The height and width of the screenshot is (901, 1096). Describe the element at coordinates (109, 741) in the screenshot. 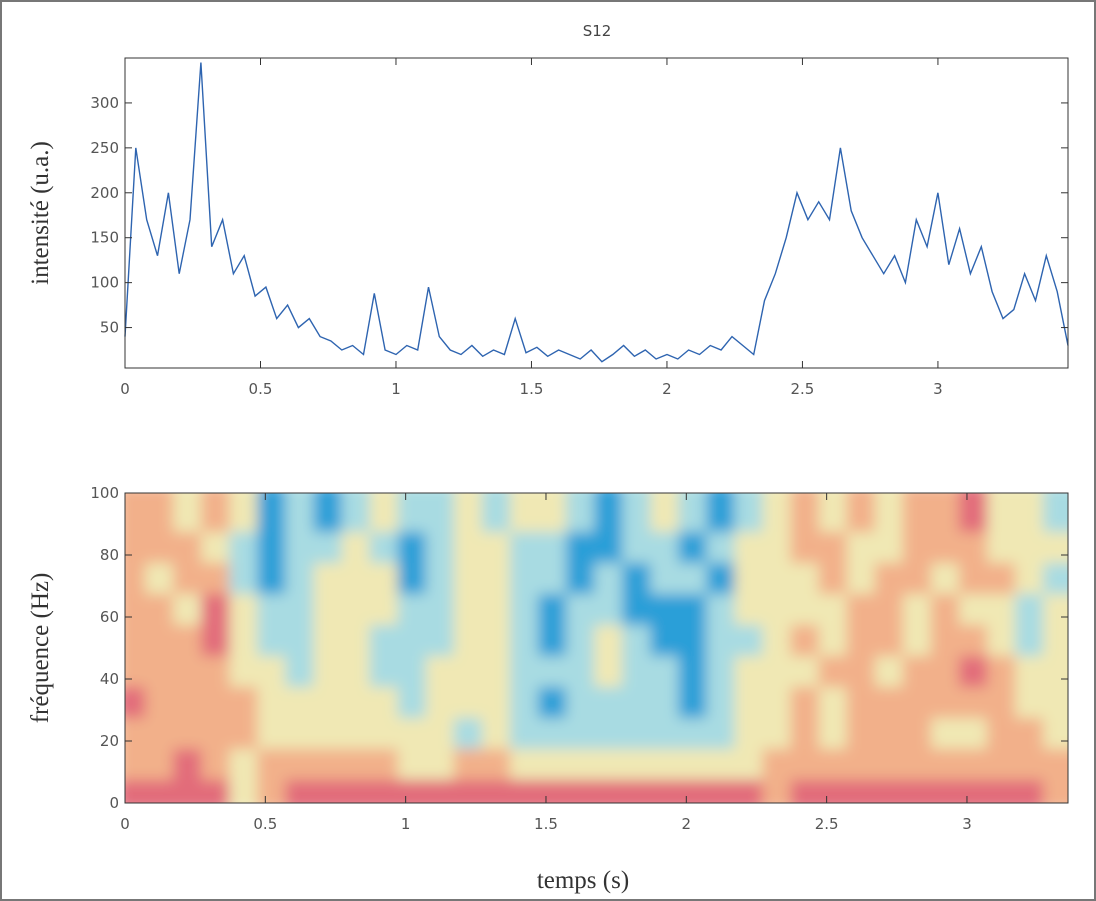

I see `y-tick-label: 20` at that location.